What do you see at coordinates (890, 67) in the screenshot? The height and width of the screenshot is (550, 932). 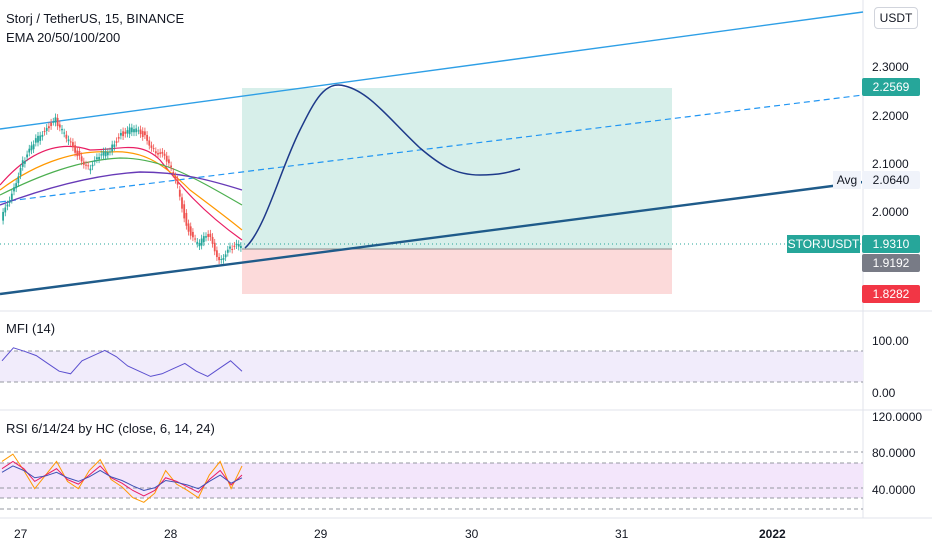 I see `price-tick: 2.3000` at bounding box center [890, 67].